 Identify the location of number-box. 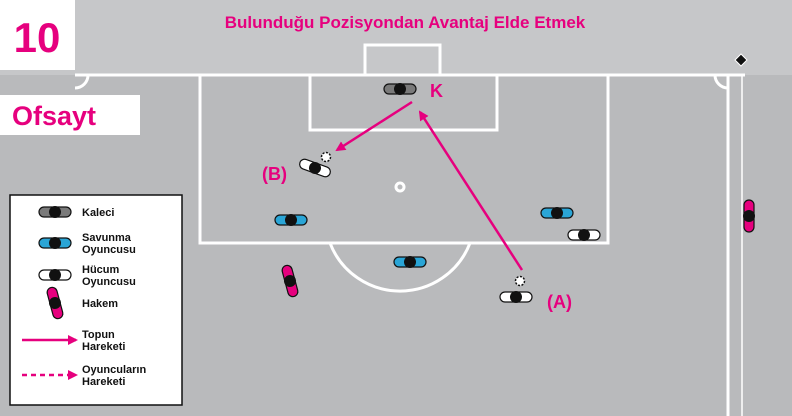
(37, 35).